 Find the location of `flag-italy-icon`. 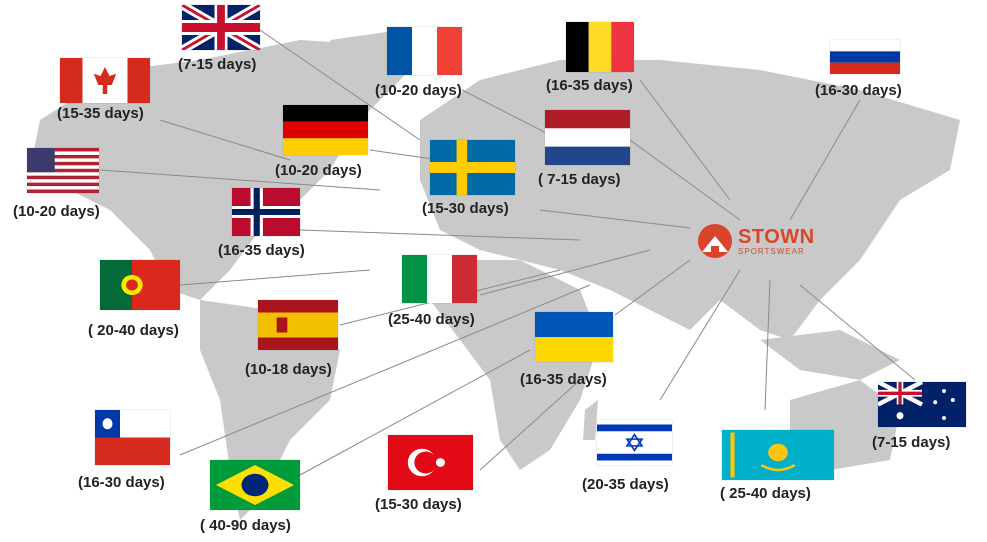

flag-italy-icon is located at coordinates (439, 279).